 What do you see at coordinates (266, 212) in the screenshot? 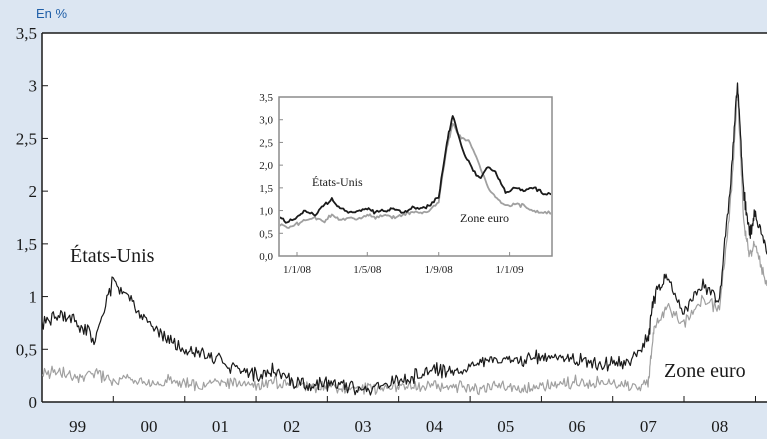
I see `inset-y-tick-label: 1,0` at bounding box center [266, 212].